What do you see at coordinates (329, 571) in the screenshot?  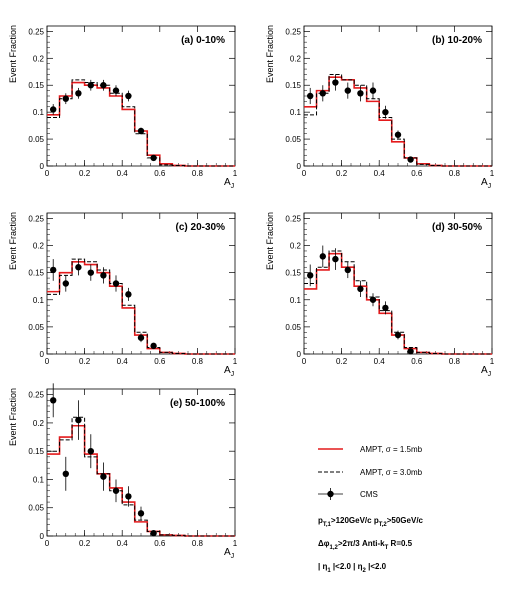 I see `cut-text-part: 1` at bounding box center [329, 571].